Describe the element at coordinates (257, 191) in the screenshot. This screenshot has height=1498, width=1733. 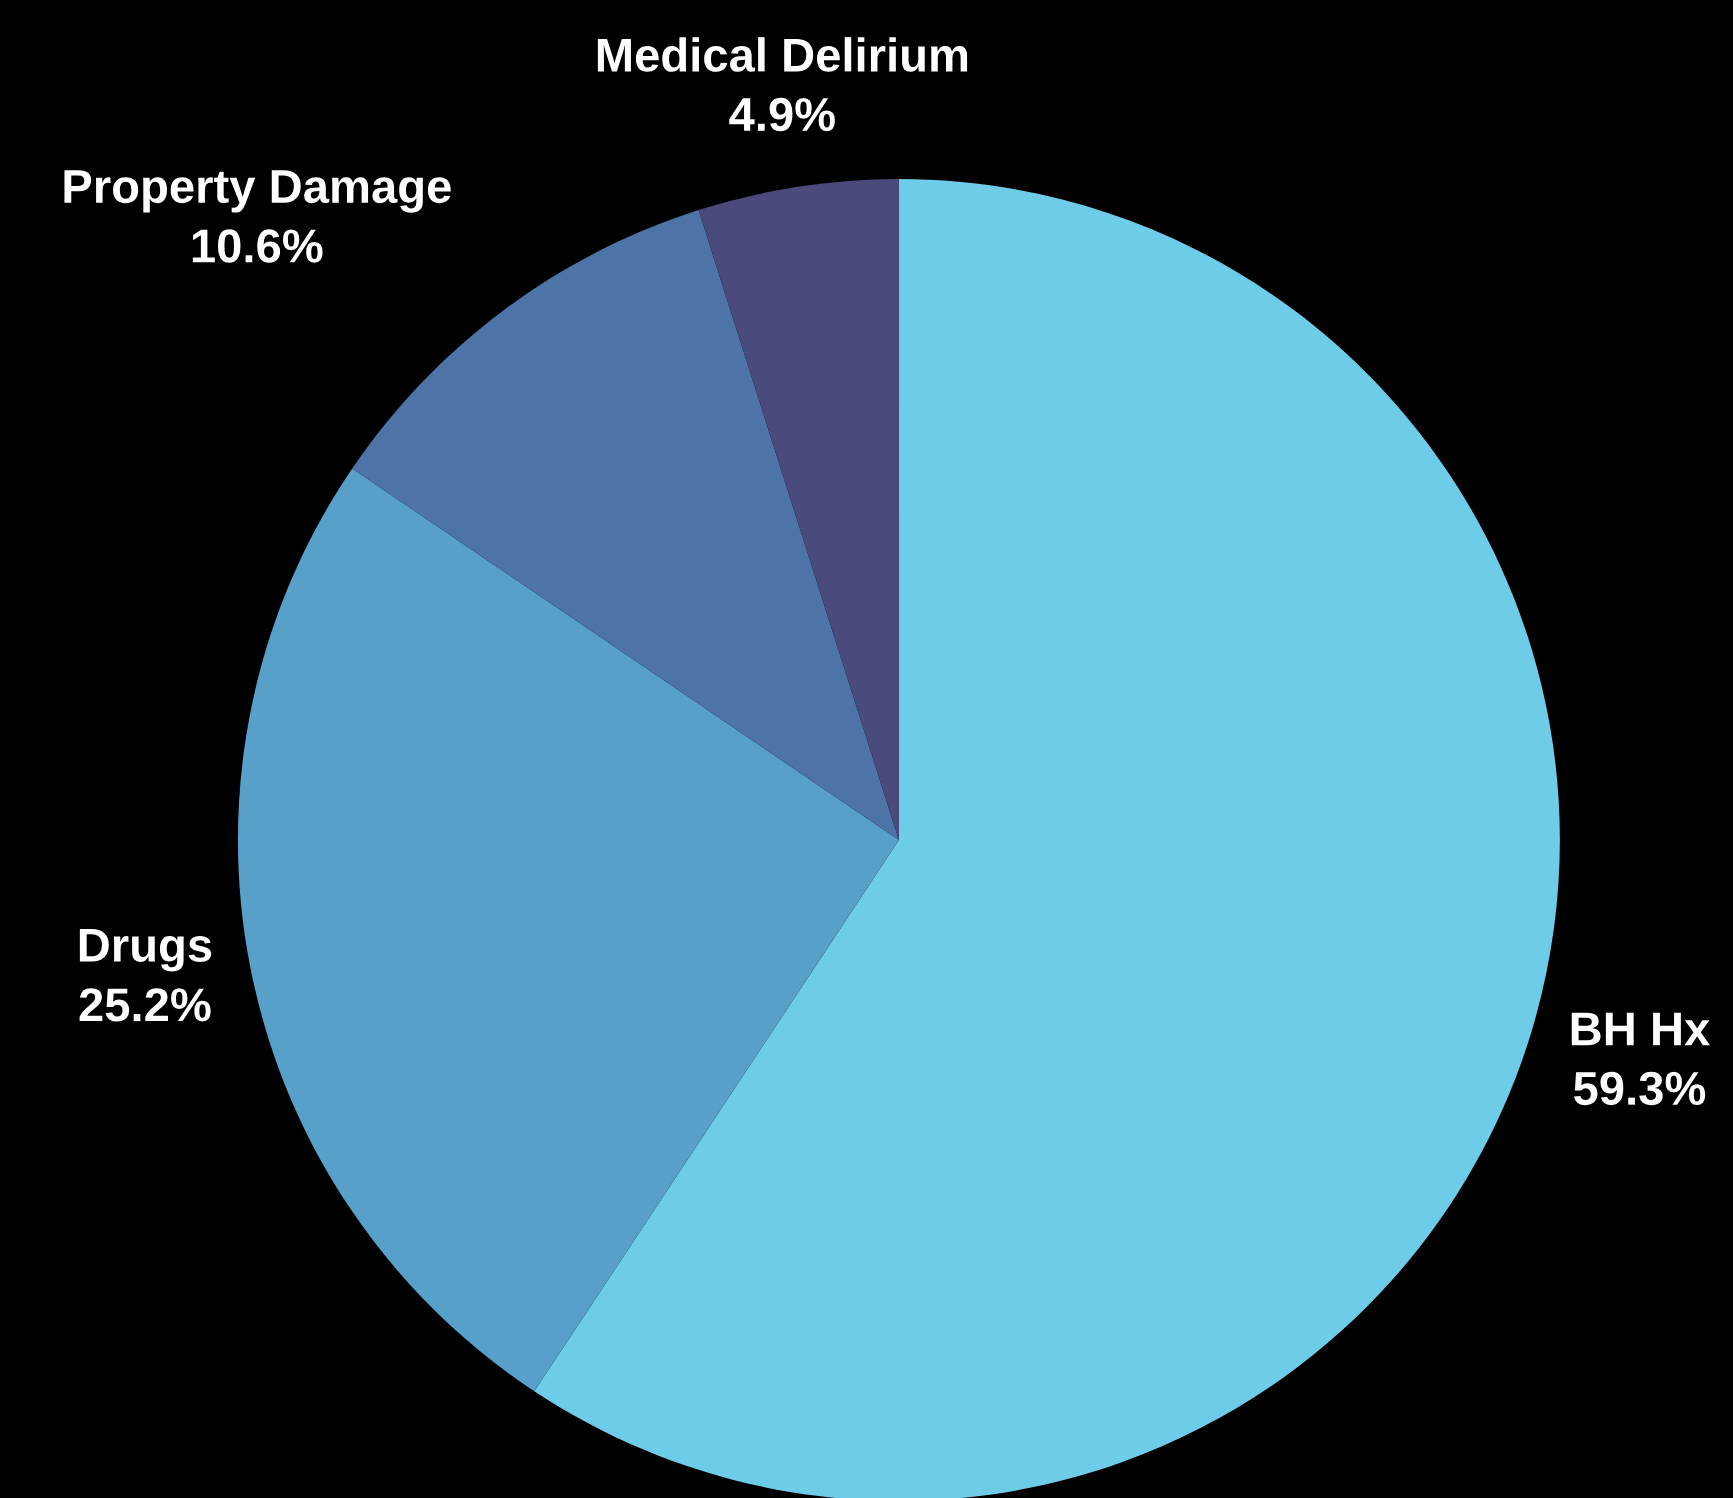
I see `slice-label: Property Damage` at that location.